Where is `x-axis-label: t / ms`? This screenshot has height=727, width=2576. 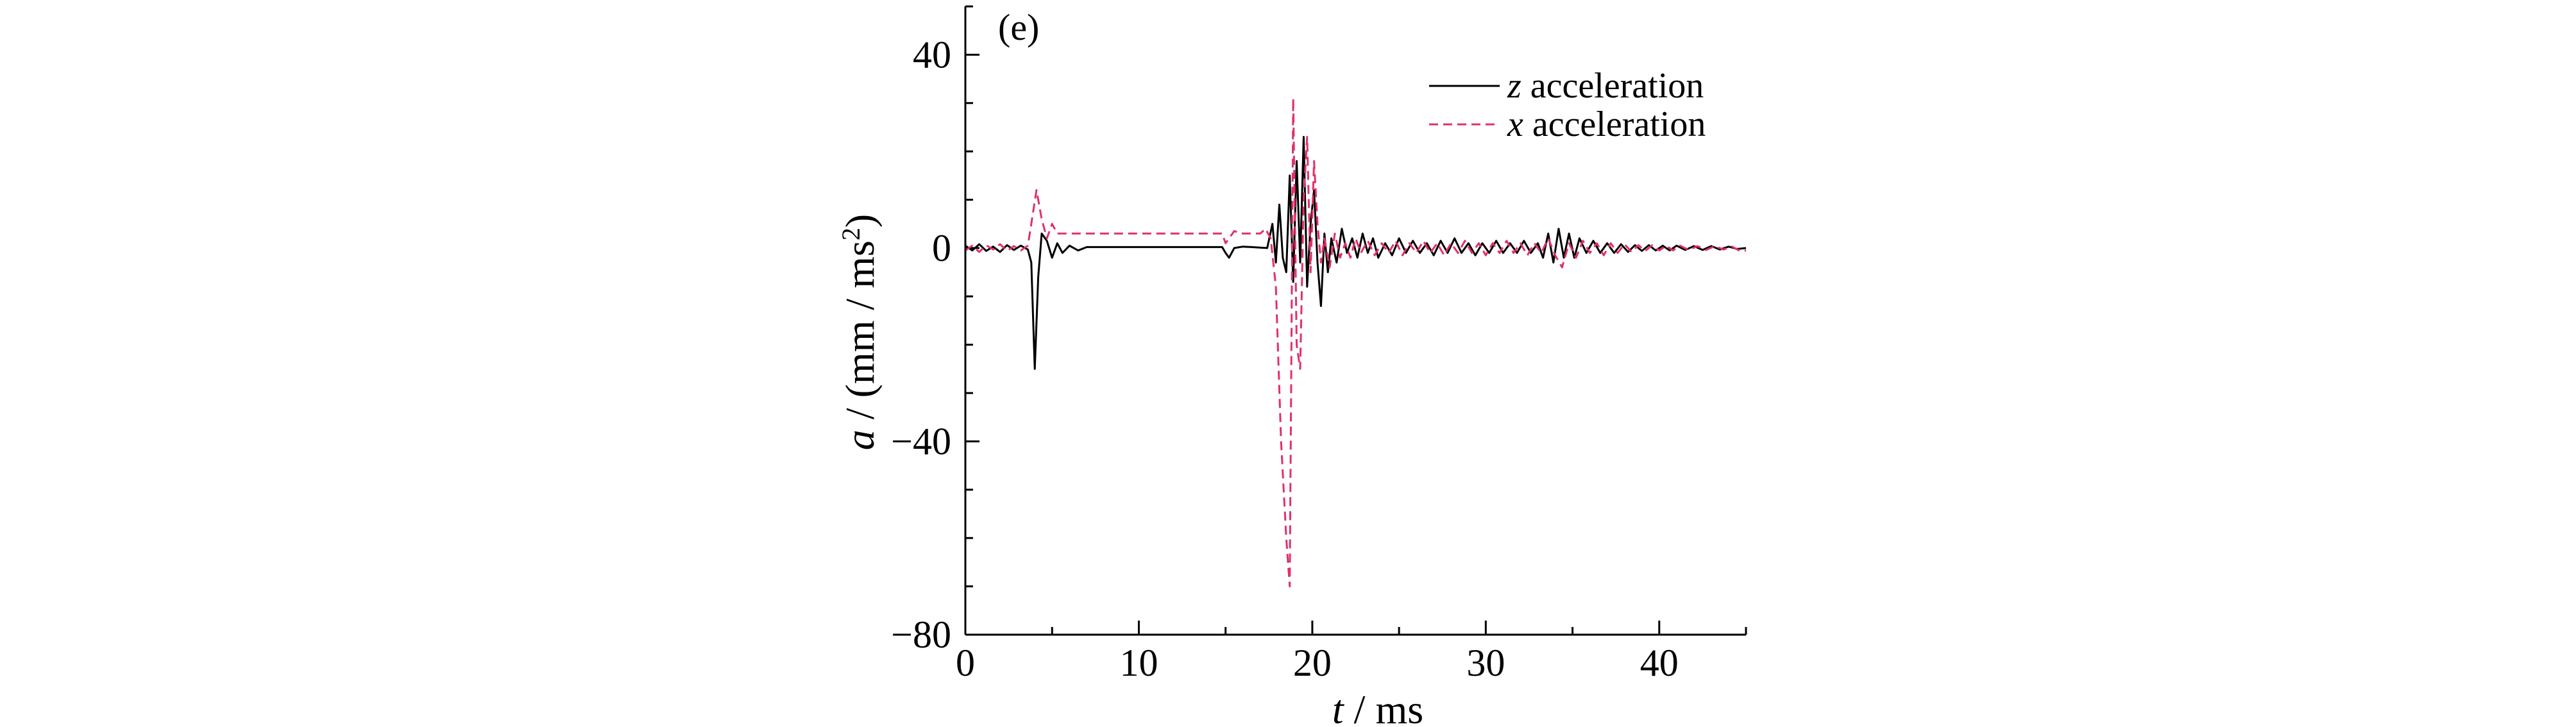
x-axis-label: t / ms is located at coordinates (1377, 707).